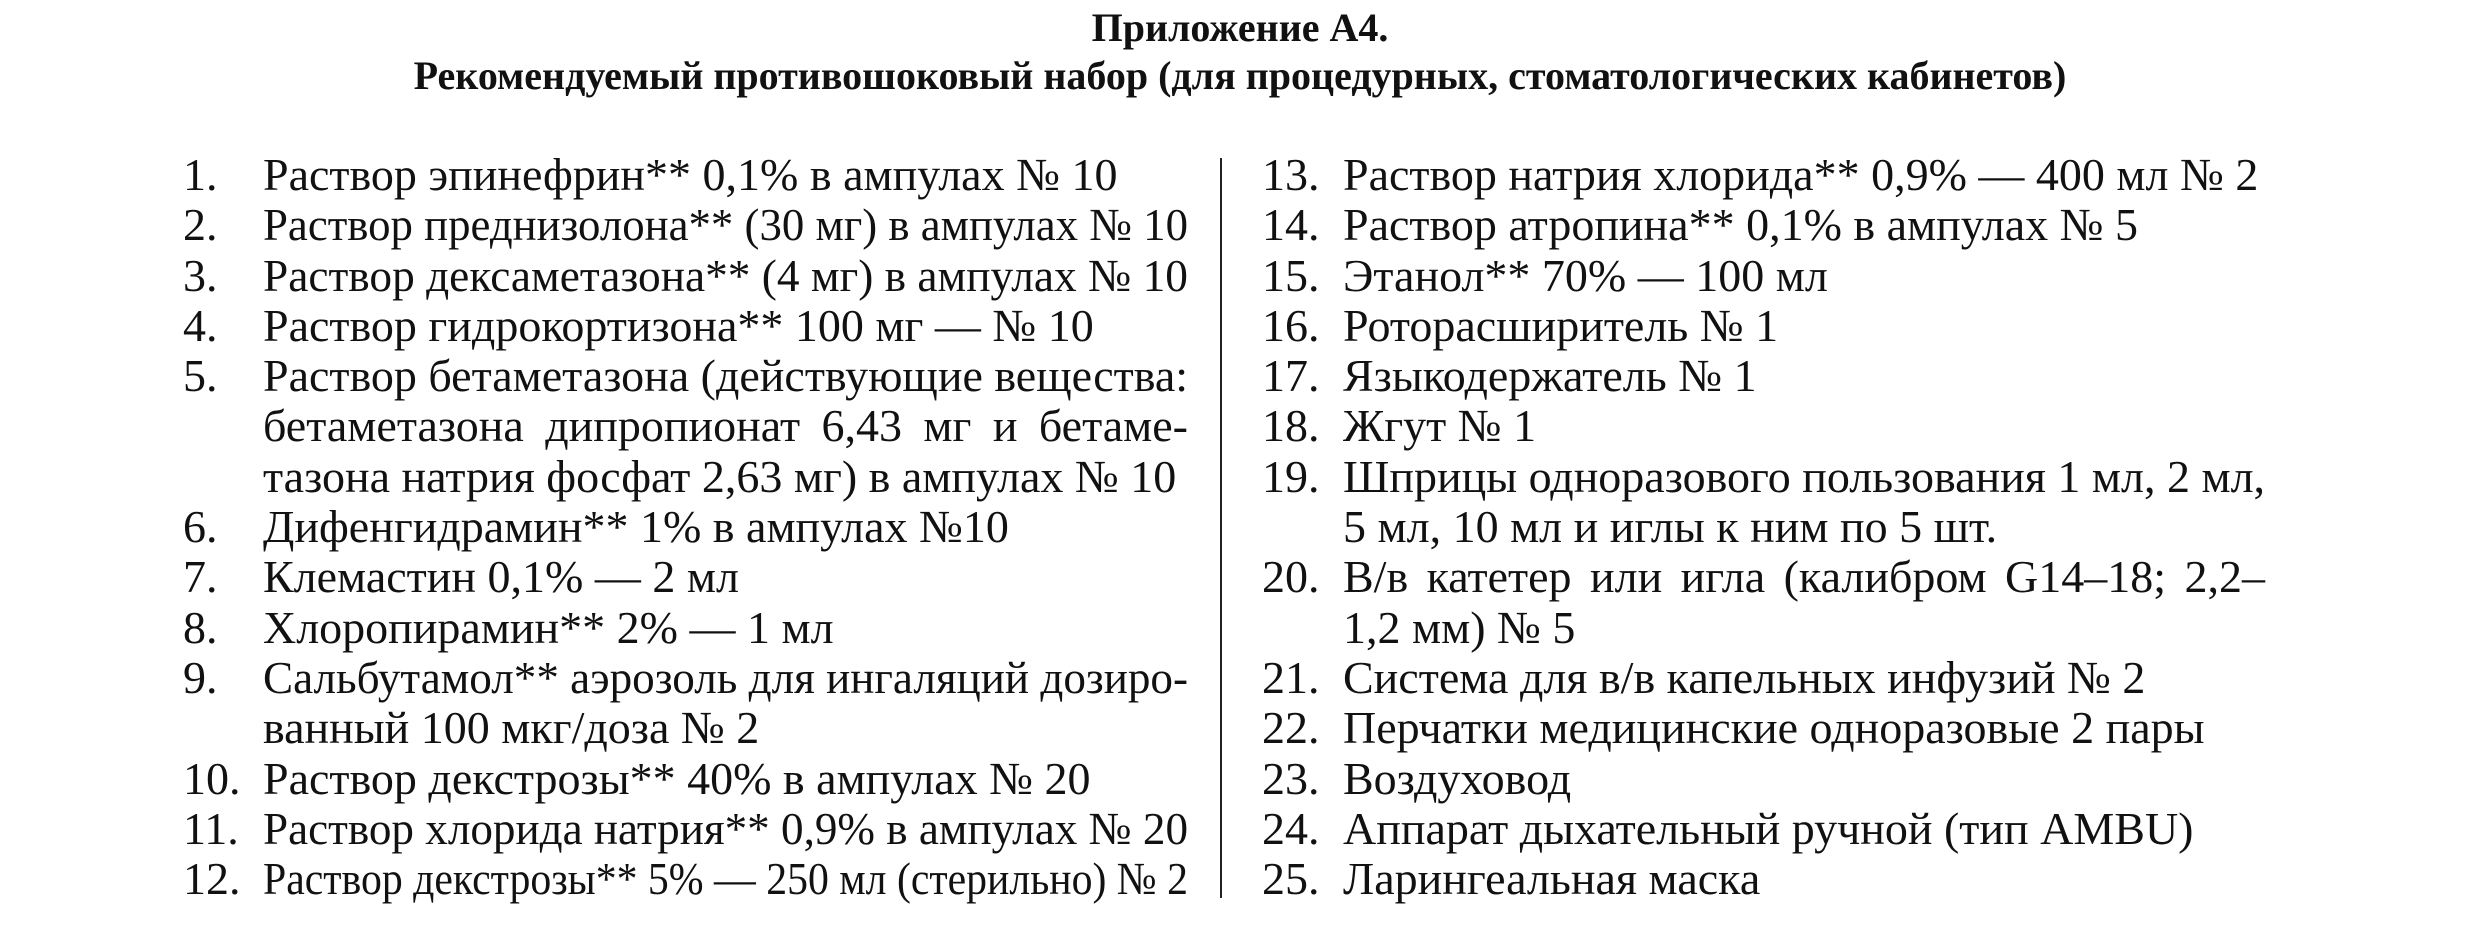 The image size is (2480, 925). I want to click on item-text-line: Дифенгидрамин** 1% в ампулах №10, so click(636, 527).